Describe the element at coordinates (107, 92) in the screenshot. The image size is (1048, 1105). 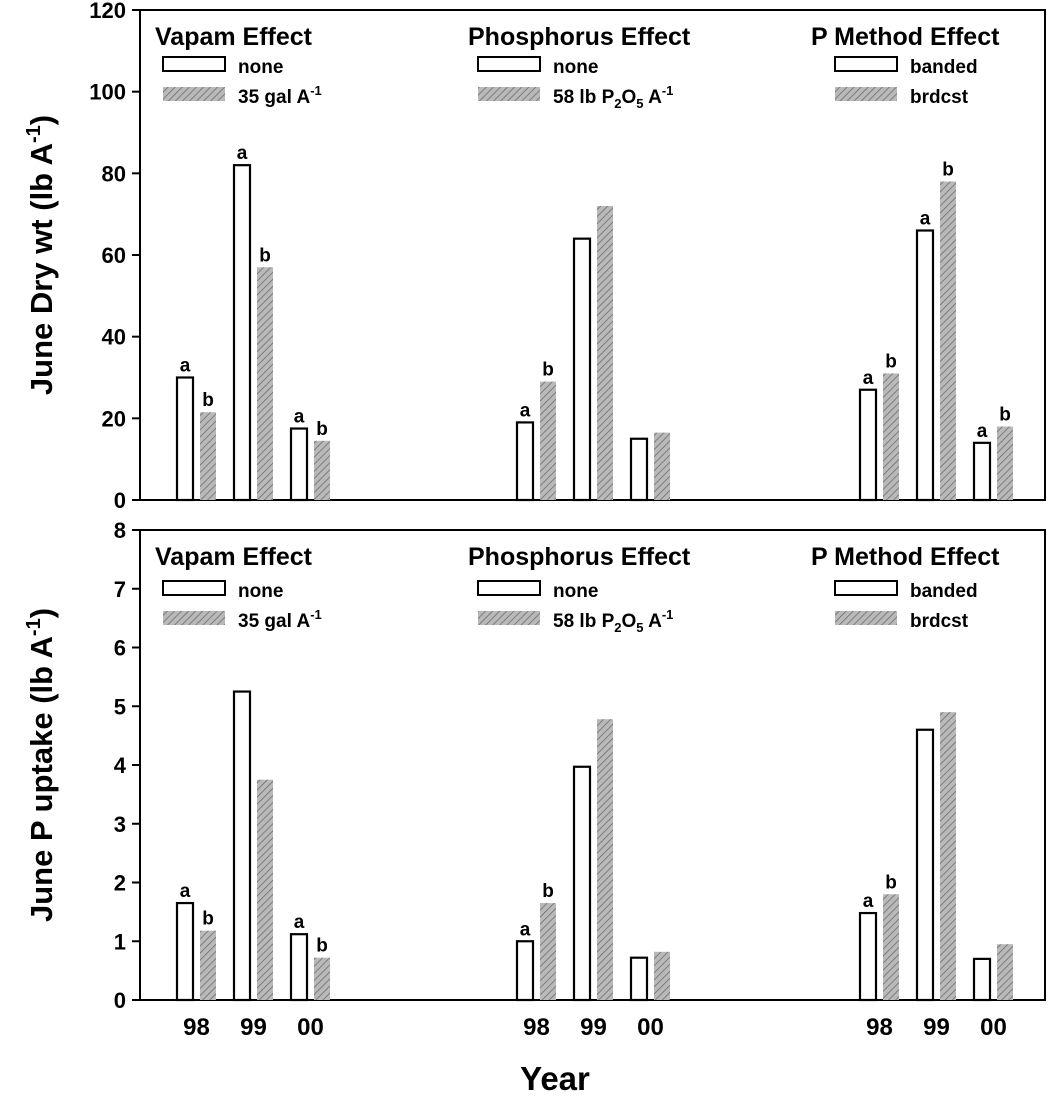
I see `y-tick-label: 100` at that location.